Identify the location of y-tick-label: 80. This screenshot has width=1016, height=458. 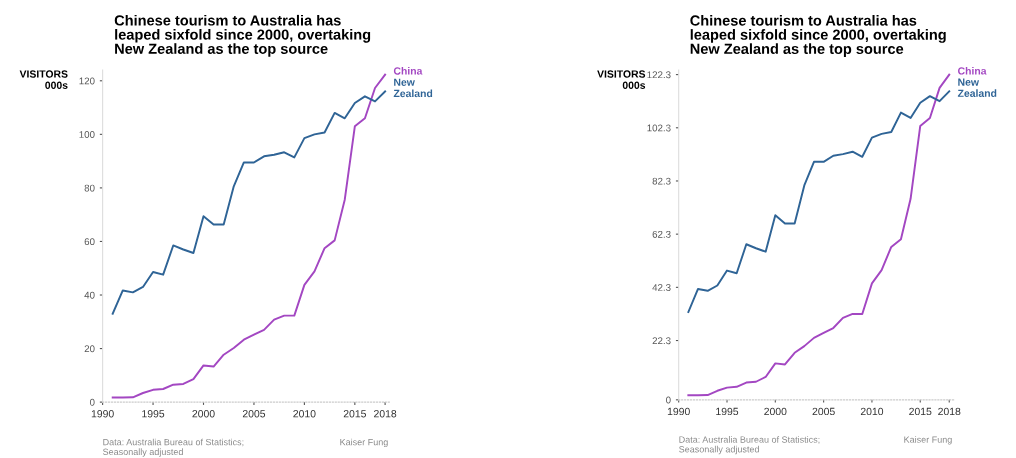
(89, 188).